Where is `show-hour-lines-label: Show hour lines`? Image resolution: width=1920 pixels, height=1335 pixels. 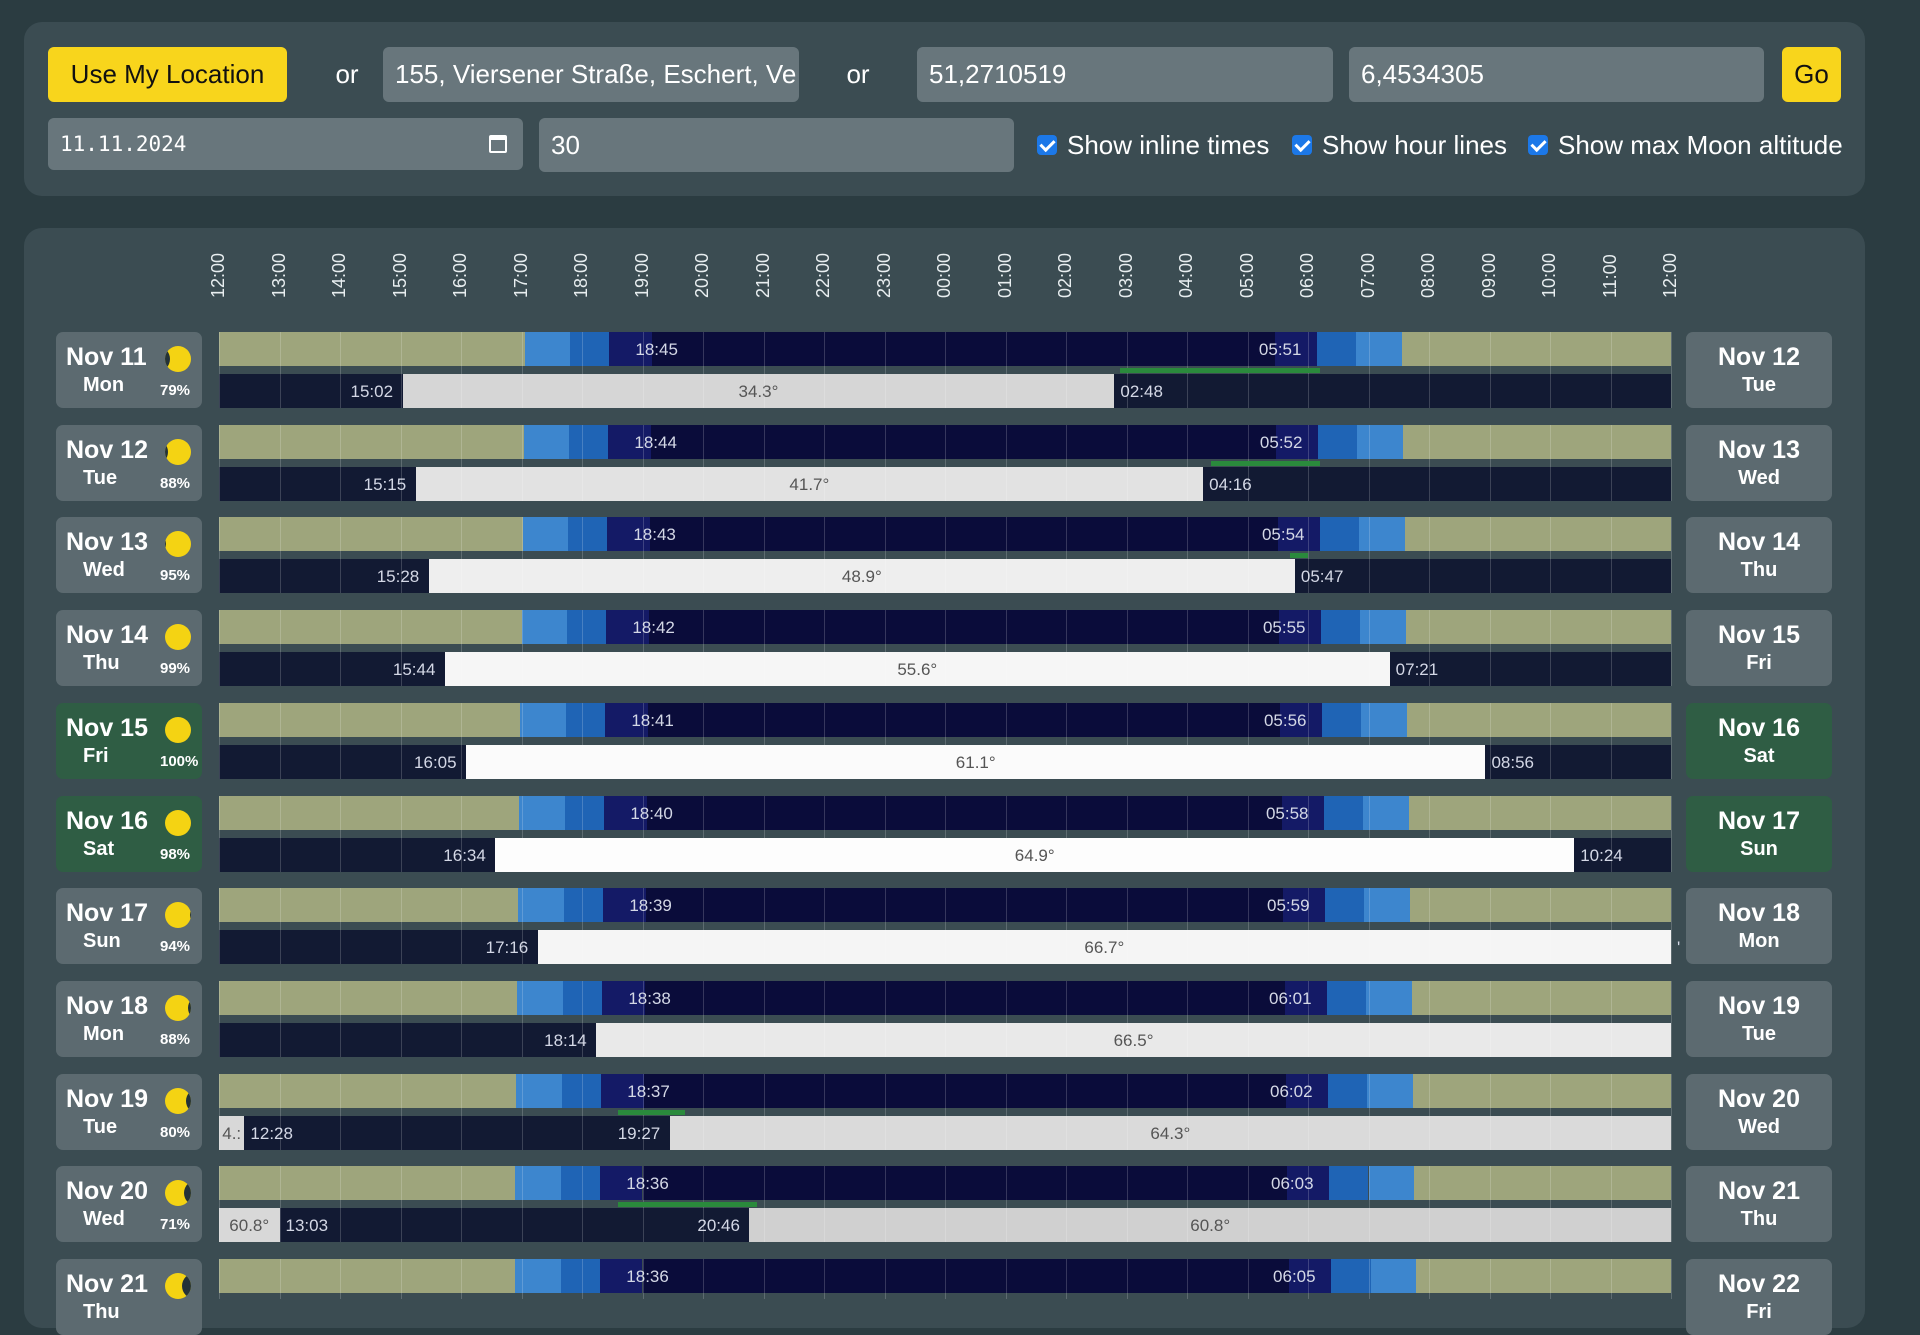 show-hour-lines-label: Show hour lines is located at coordinates (1414, 145).